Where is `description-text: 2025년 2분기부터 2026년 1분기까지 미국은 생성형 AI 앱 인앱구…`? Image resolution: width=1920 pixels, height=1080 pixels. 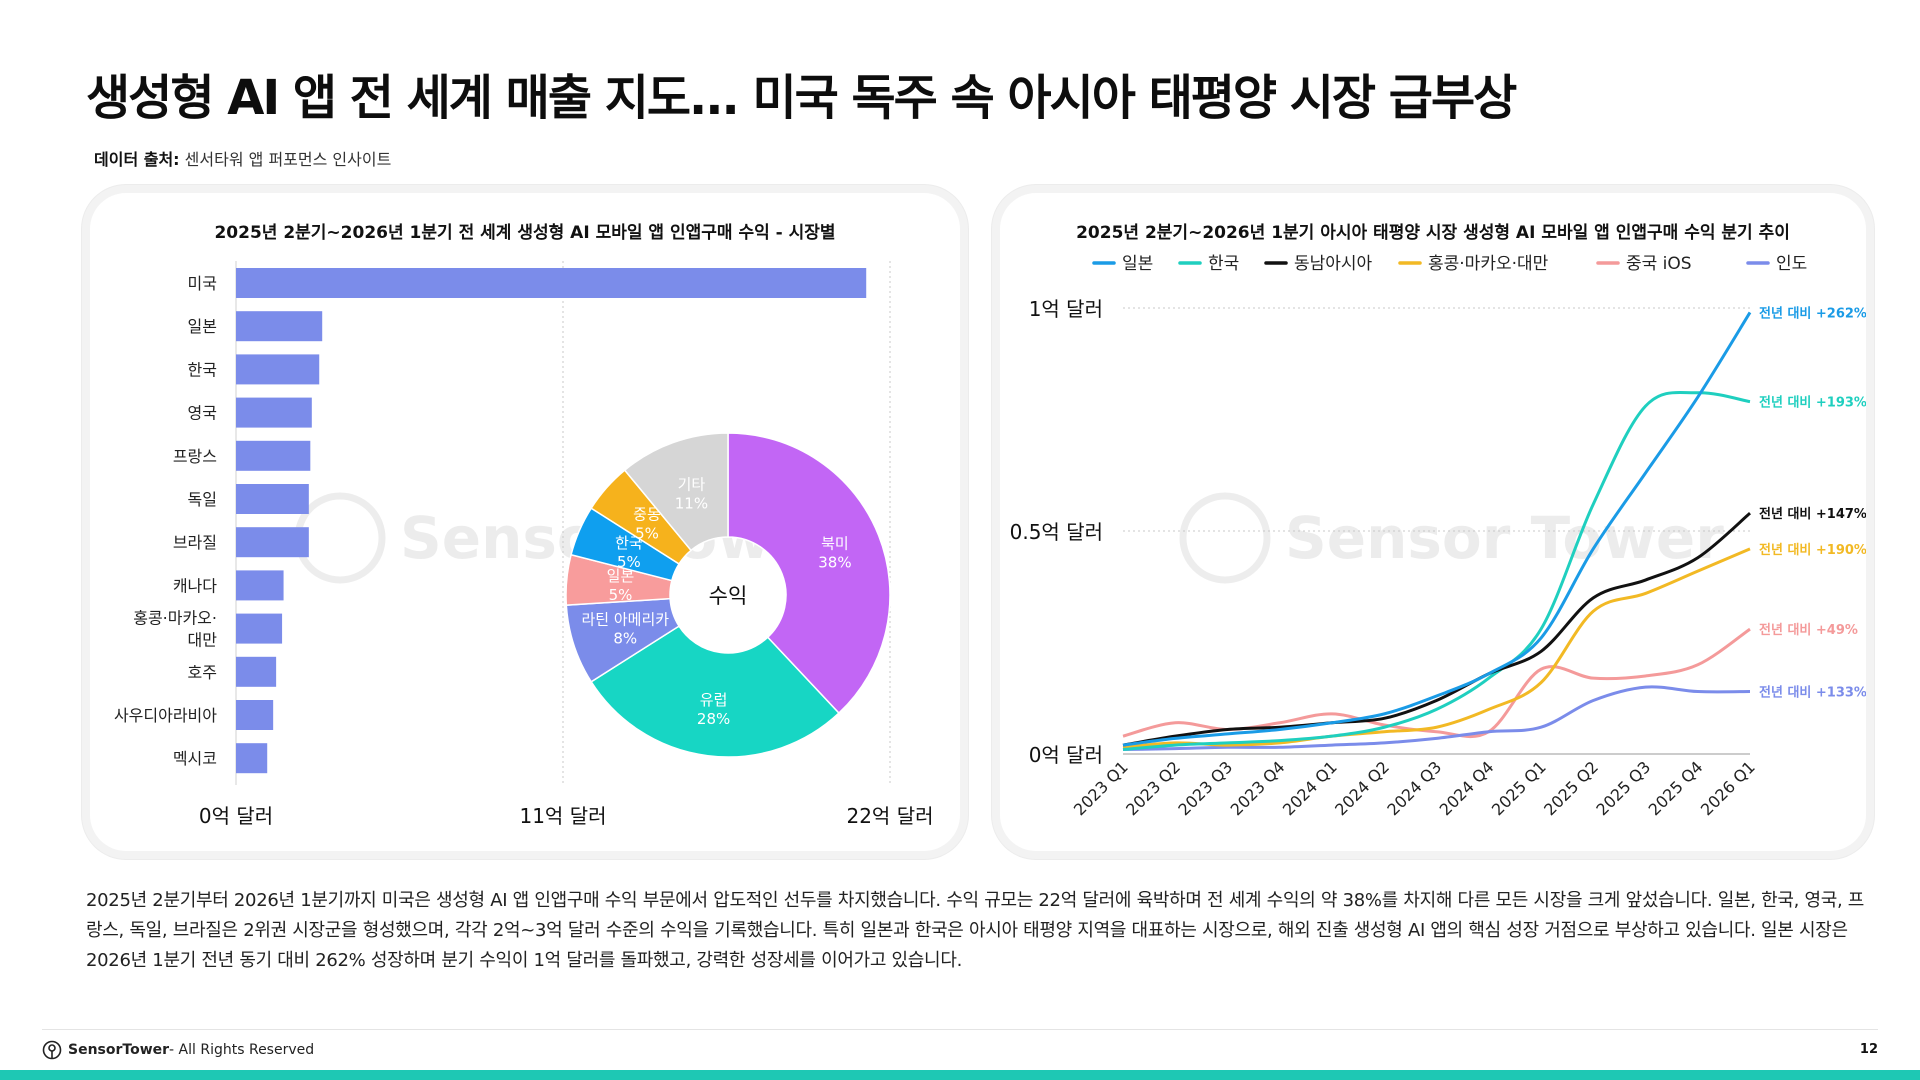
description-text: 2025년 2분기부터 2026년 1분기까지 미국은 생성형 AI 앱 인앱구… is located at coordinates (975, 930).